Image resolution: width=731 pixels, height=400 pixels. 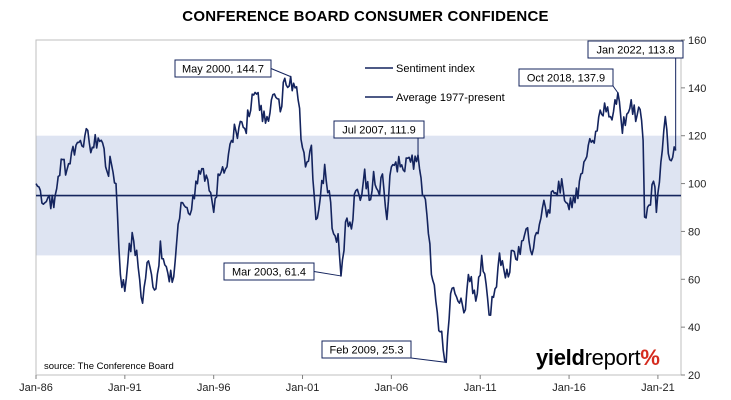 I want to click on x-tick-label: Jan-06, so click(x=392, y=388).